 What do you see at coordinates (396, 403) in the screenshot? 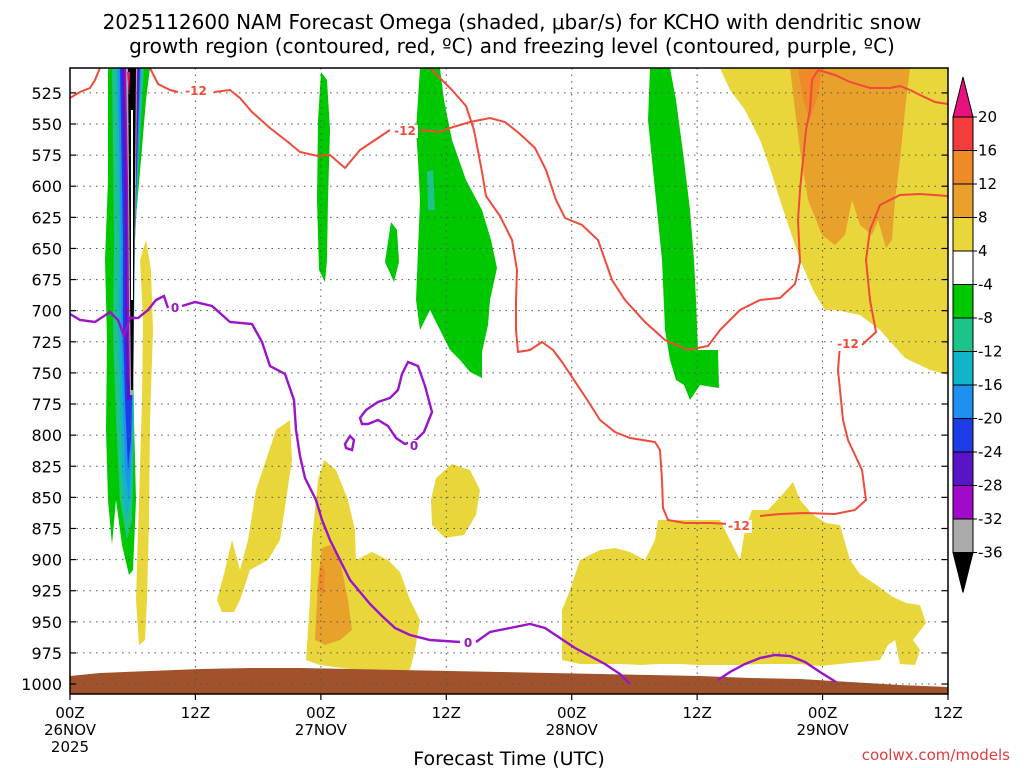
I see `freezing-contour-loop` at bounding box center [396, 403].